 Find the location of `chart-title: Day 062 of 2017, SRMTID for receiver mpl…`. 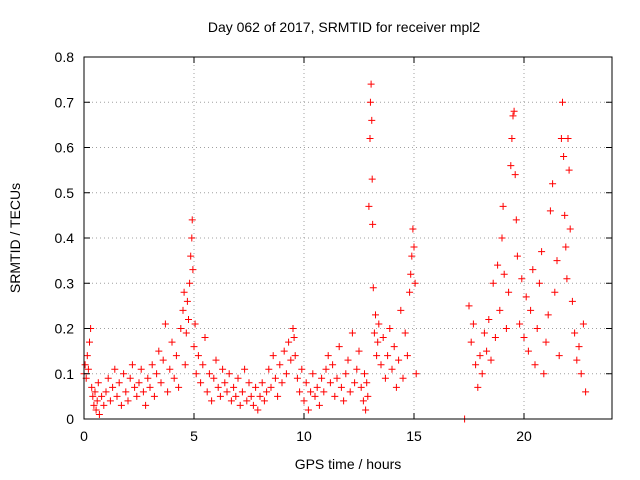

chart-title: Day 062 of 2017, SRMTID for receiver mpl… is located at coordinates (344, 27).